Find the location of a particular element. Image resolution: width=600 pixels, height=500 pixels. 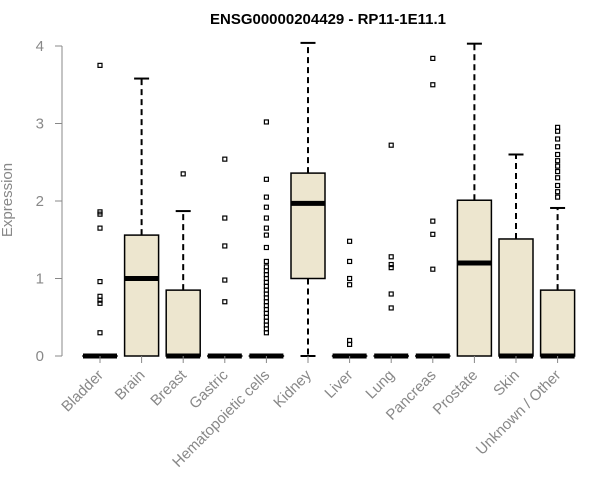

box-gastric is located at coordinates (225, 257).